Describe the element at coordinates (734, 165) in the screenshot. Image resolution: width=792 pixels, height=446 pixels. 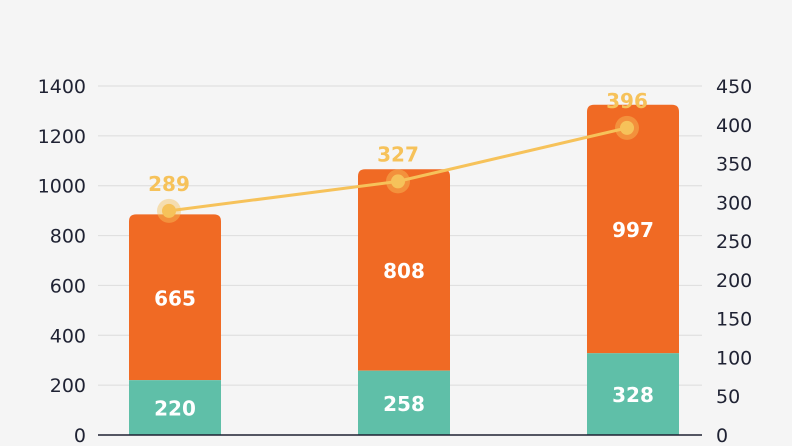
I see `right-tick-label: 350` at that location.